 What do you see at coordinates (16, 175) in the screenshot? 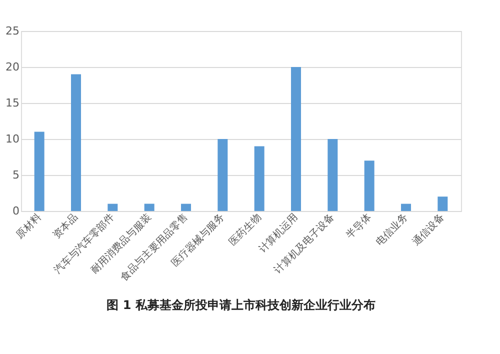
I see `y-tick-label: 5` at bounding box center [16, 175].